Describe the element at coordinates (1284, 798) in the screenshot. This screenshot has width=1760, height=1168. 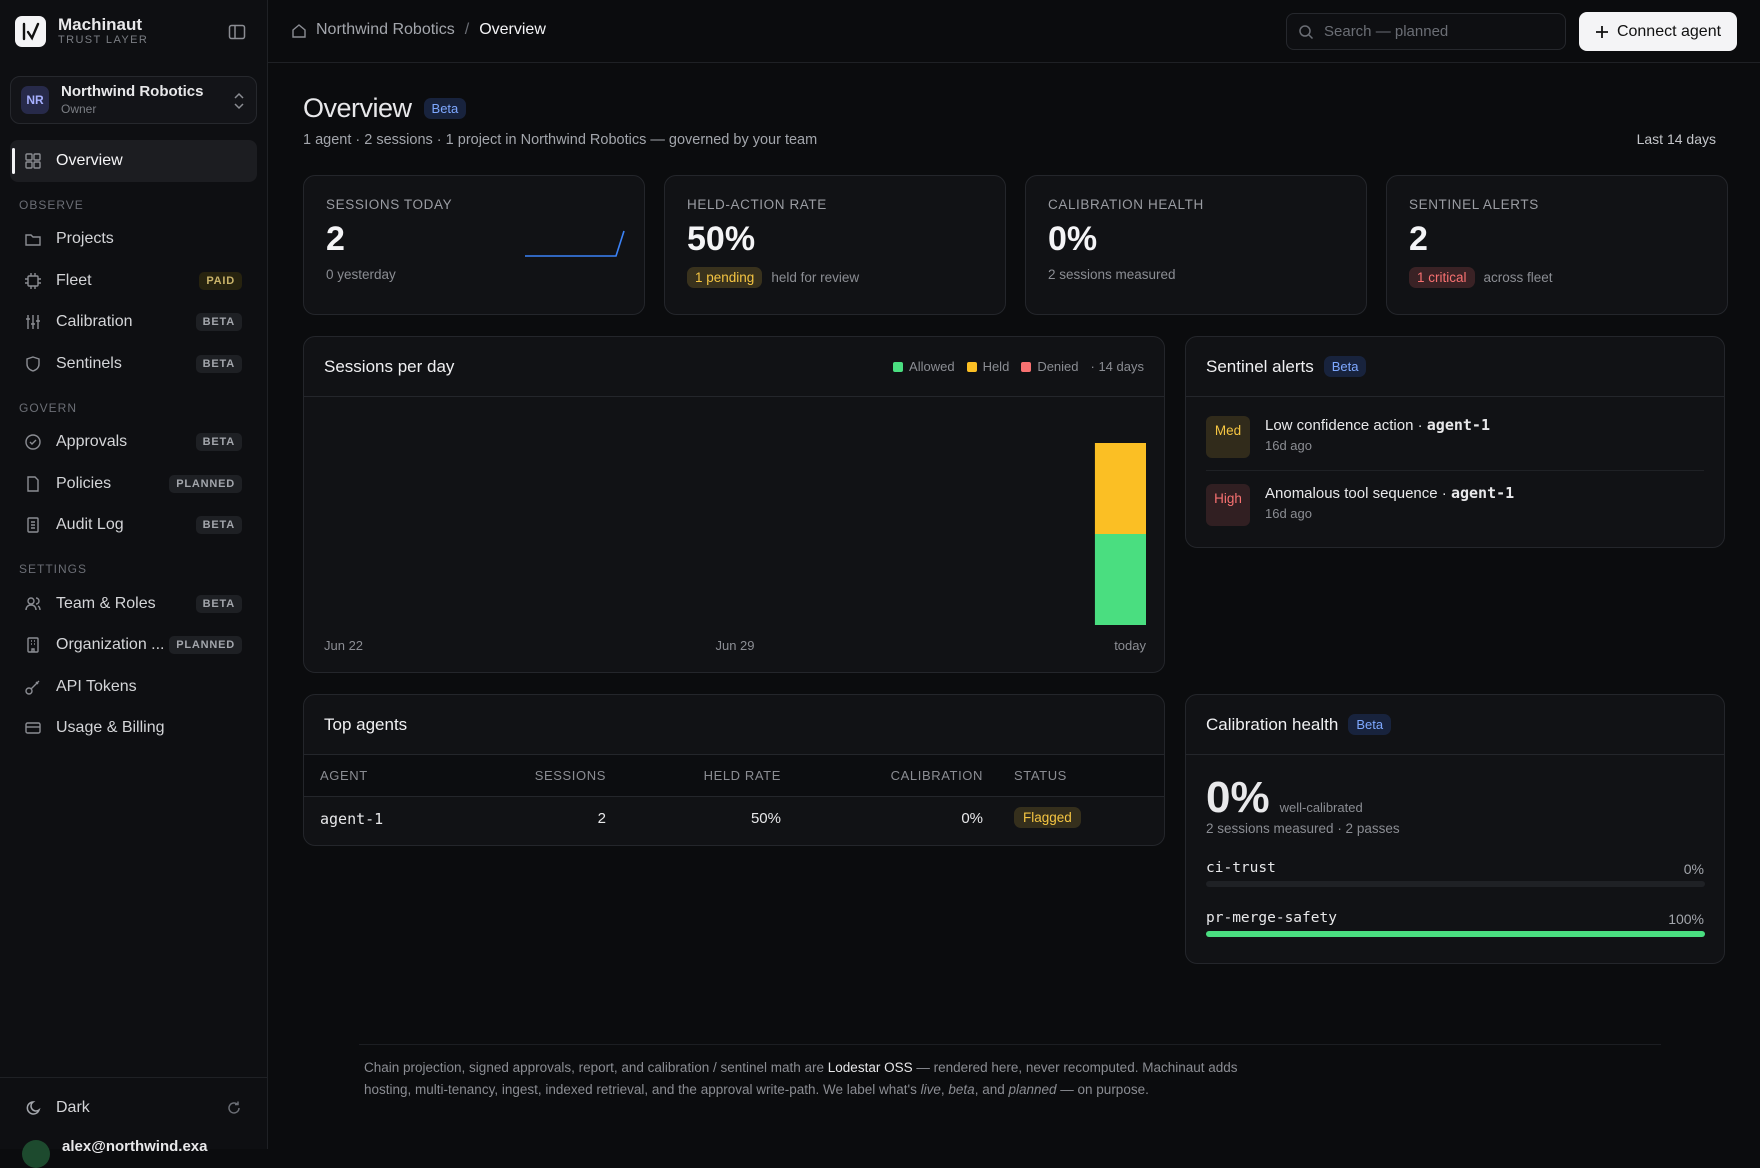
I see `calibration-summary: 0% well-calibrated` at that location.